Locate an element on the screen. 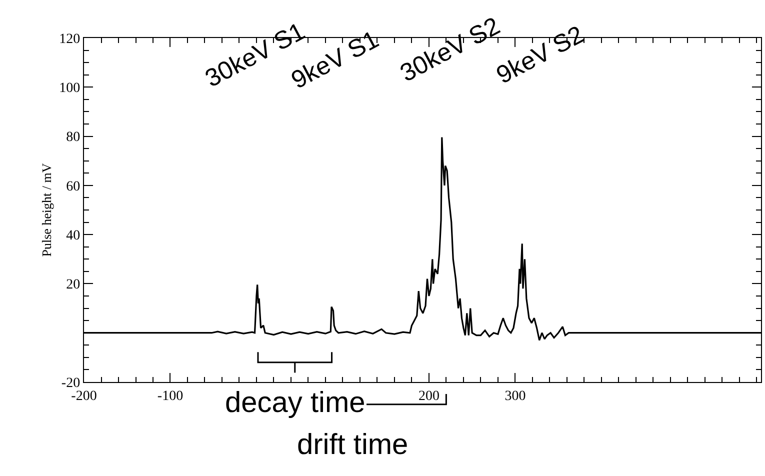 This screenshot has width=765, height=476. y-tick-label: 80 is located at coordinates (73, 138).